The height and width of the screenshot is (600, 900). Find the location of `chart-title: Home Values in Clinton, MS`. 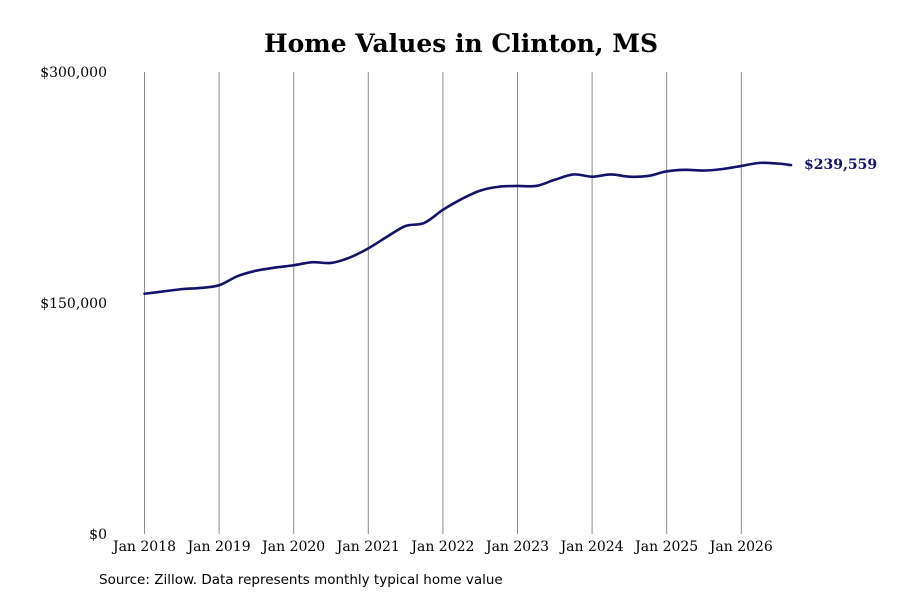

chart-title: Home Values in Clinton, MS is located at coordinates (461, 43).